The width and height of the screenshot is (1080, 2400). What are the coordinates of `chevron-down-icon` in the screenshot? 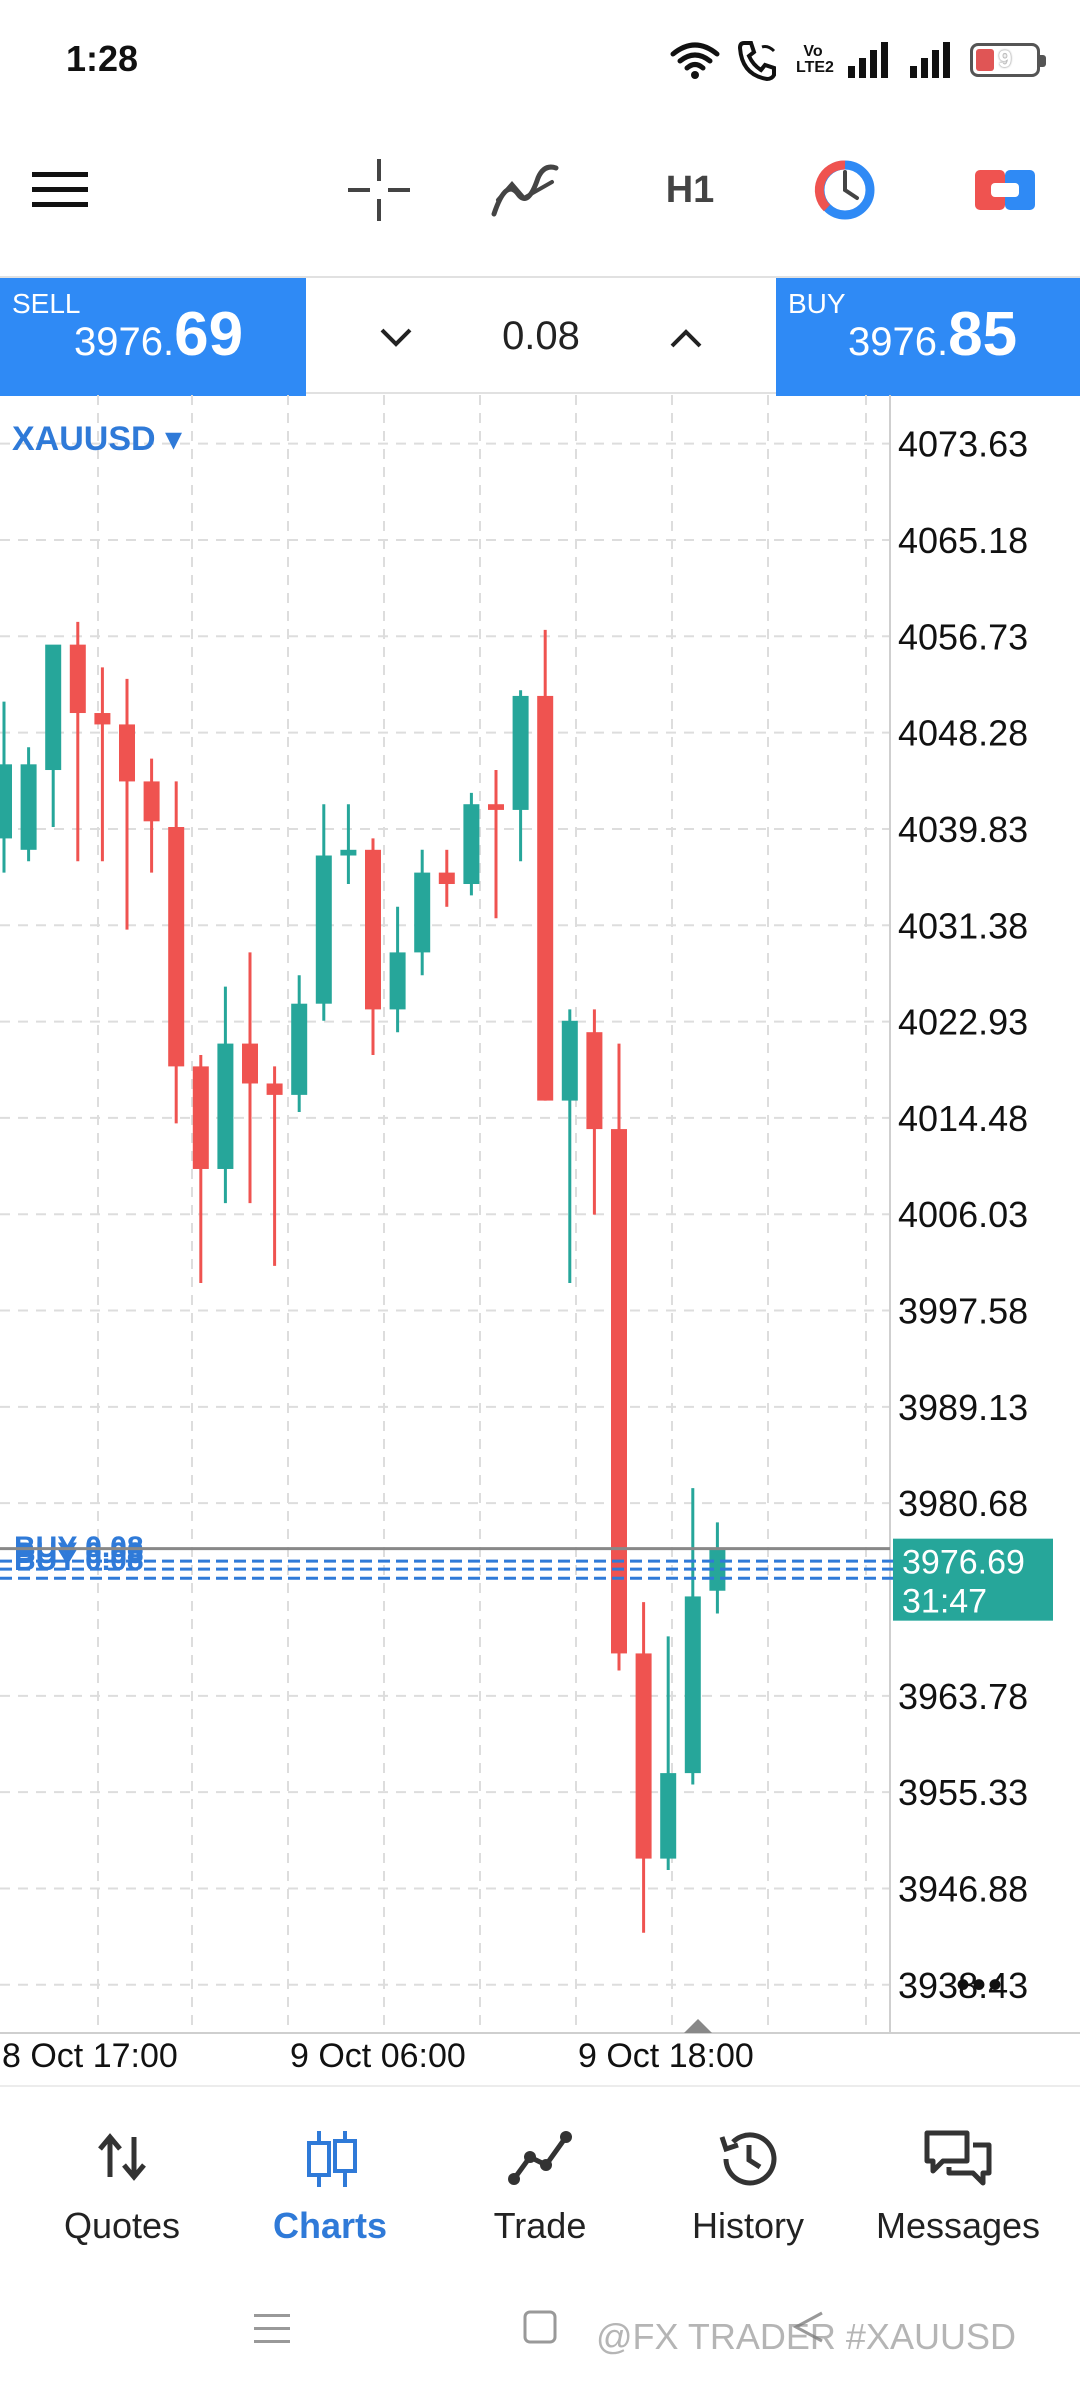 It's located at (396, 337).